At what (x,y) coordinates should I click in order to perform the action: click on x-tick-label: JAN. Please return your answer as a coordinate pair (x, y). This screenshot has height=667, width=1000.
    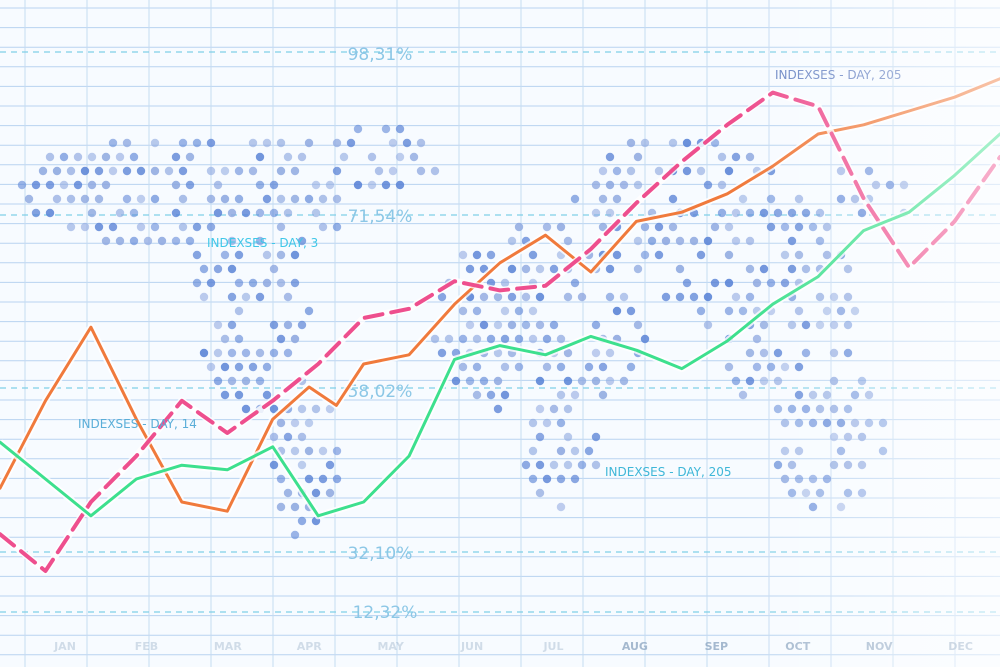
    Looking at the image, I should click on (64, 646).